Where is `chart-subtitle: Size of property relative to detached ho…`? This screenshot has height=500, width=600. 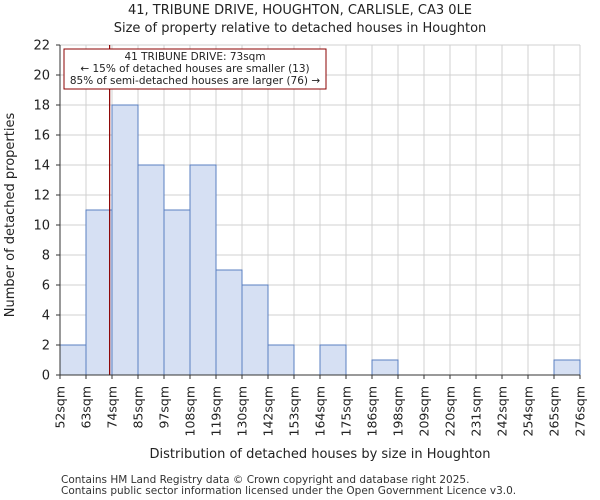
chart-subtitle: Size of property relative to detached ho… is located at coordinates (300, 28).